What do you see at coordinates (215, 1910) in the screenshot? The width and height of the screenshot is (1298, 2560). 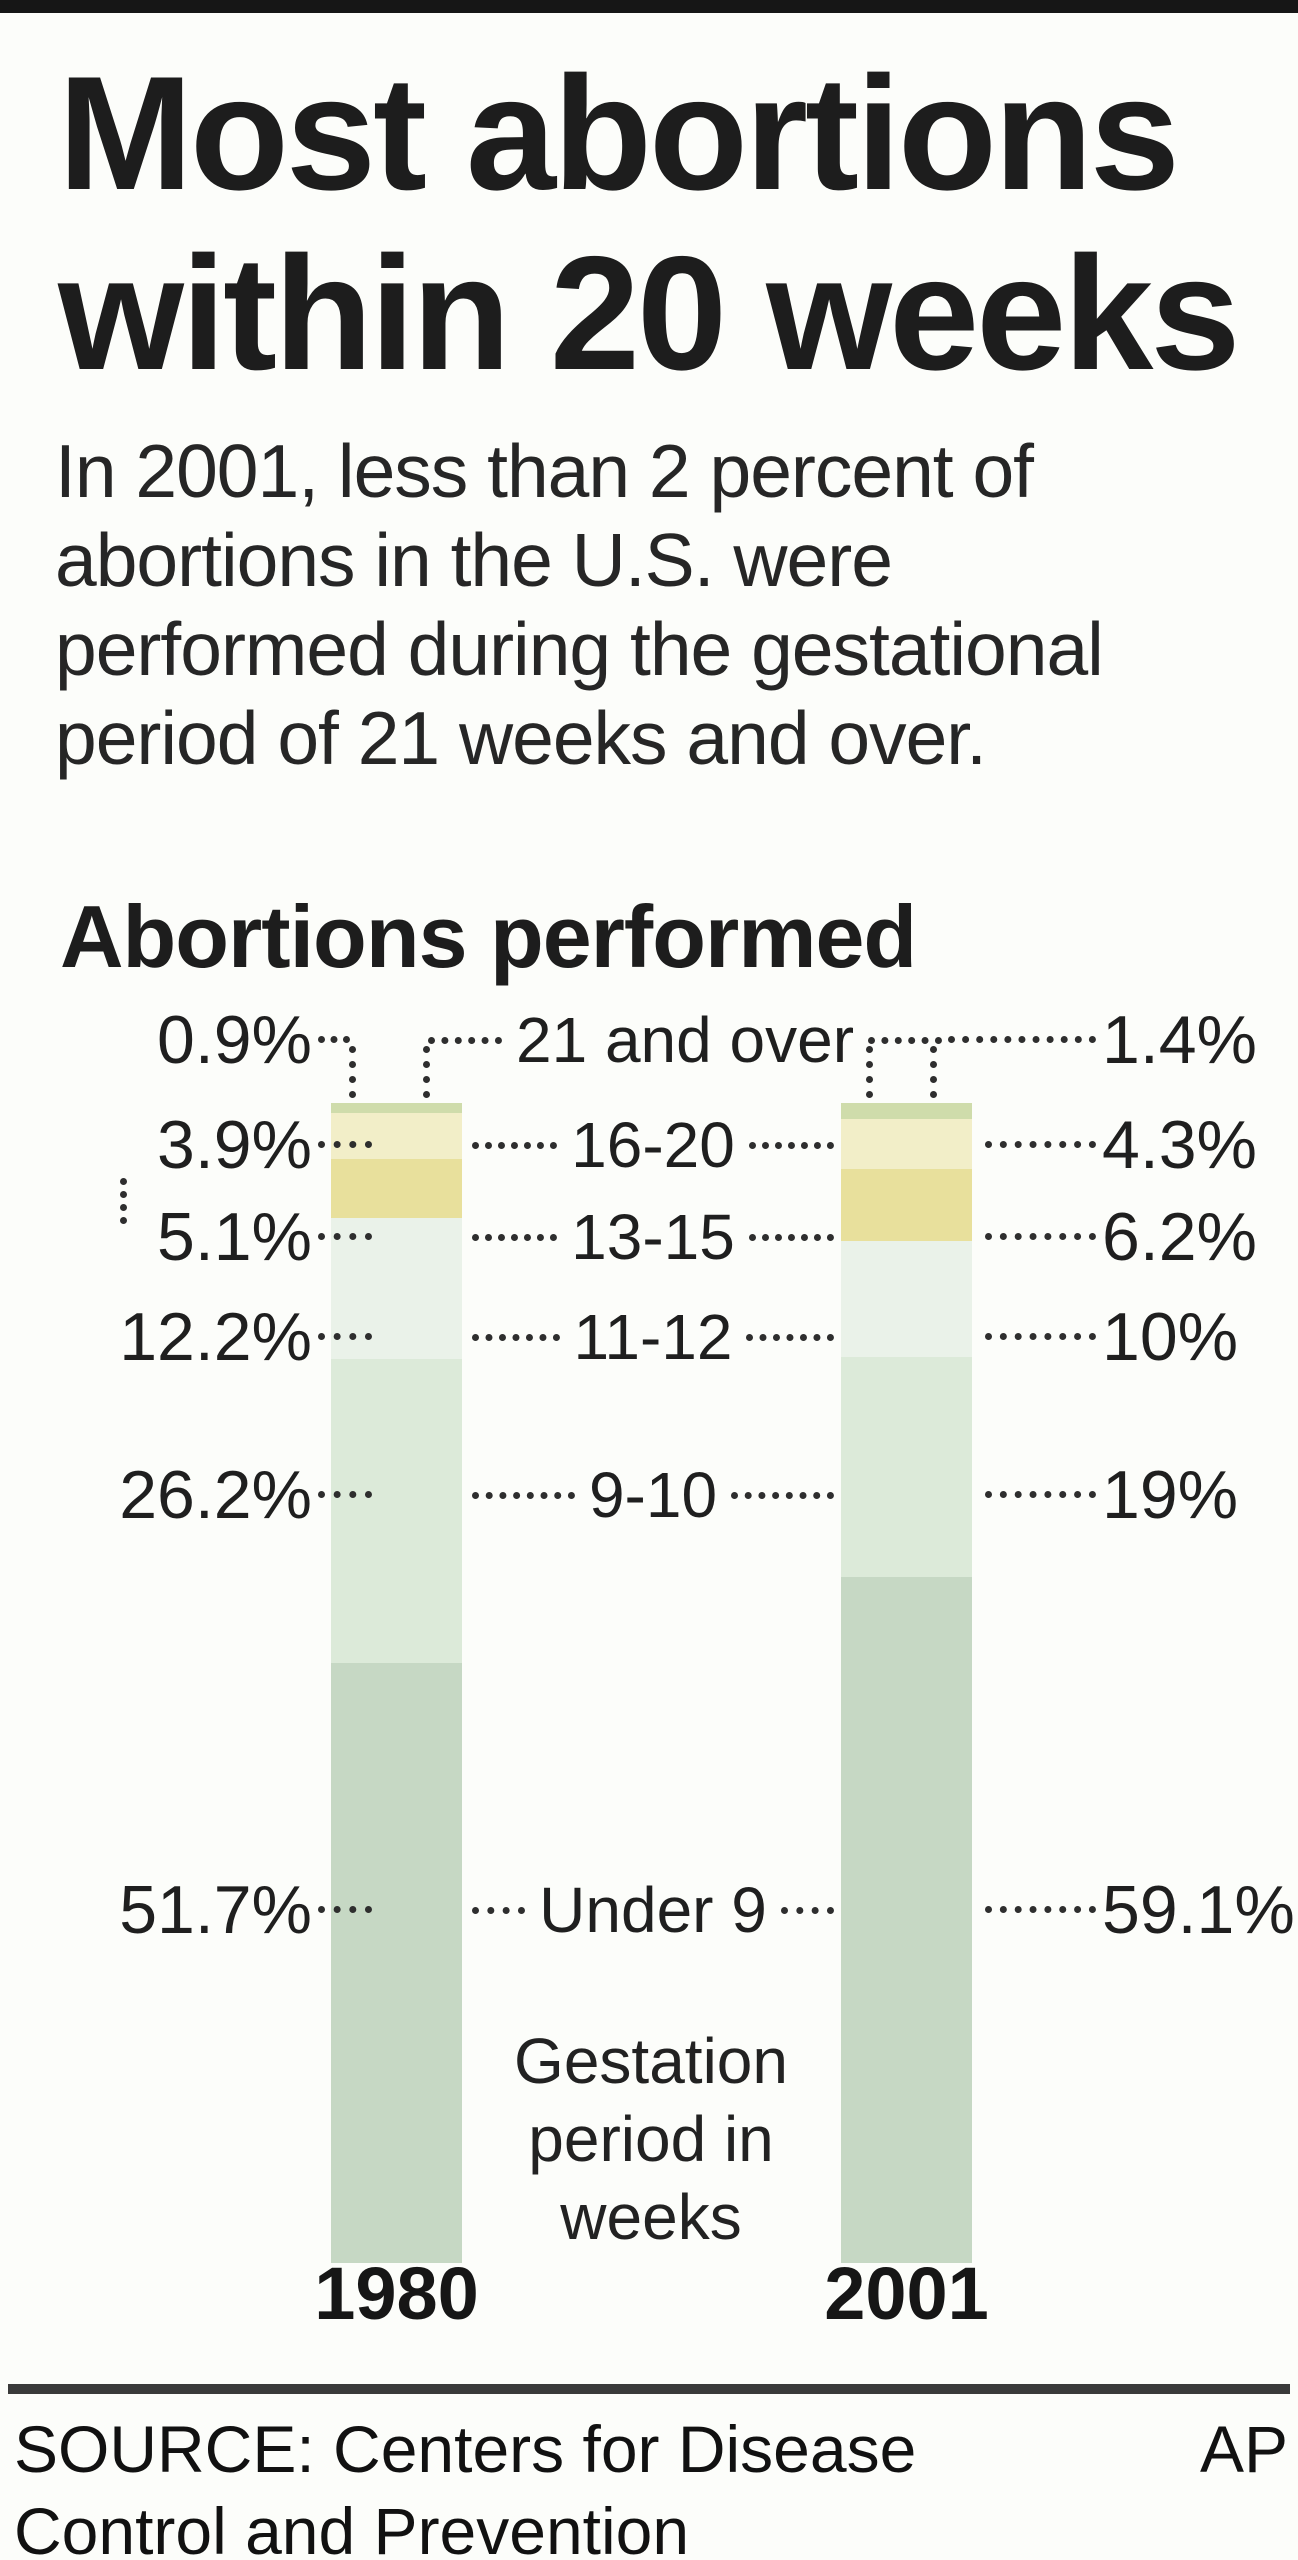 I see `value-label-1980-under-9: 51.7%` at bounding box center [215, 1910].